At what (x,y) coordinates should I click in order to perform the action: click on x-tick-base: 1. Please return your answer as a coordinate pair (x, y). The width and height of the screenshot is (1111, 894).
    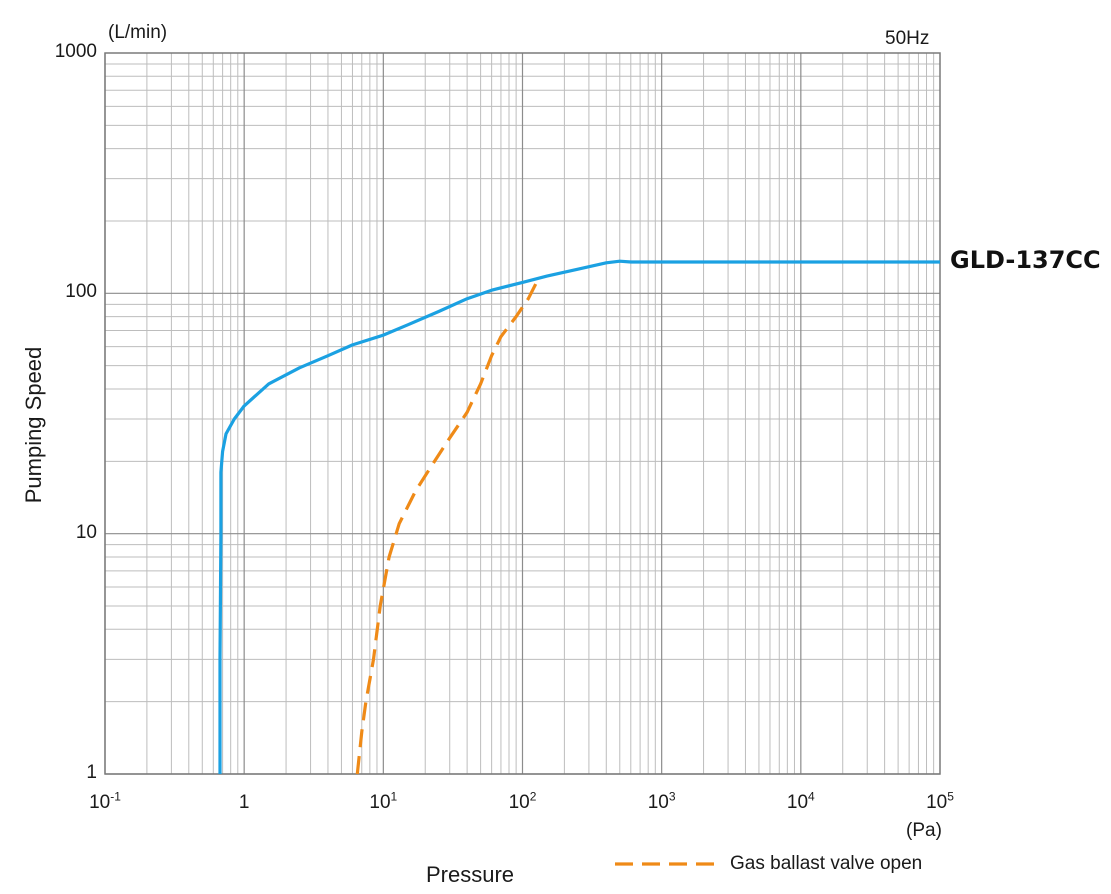
    Looking at the image, I should click on (244, 802).